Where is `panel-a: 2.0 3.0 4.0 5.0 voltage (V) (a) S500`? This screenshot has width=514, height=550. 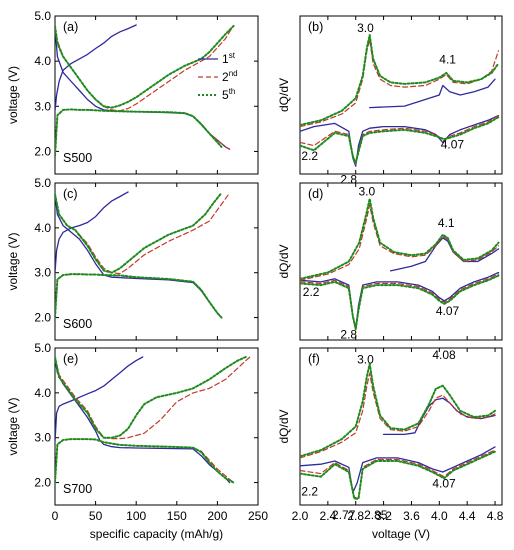
panel-a: 2.0 3.0 4.0 5.0 voltage (V) (a) S500 is located at coordinates (132, 92).